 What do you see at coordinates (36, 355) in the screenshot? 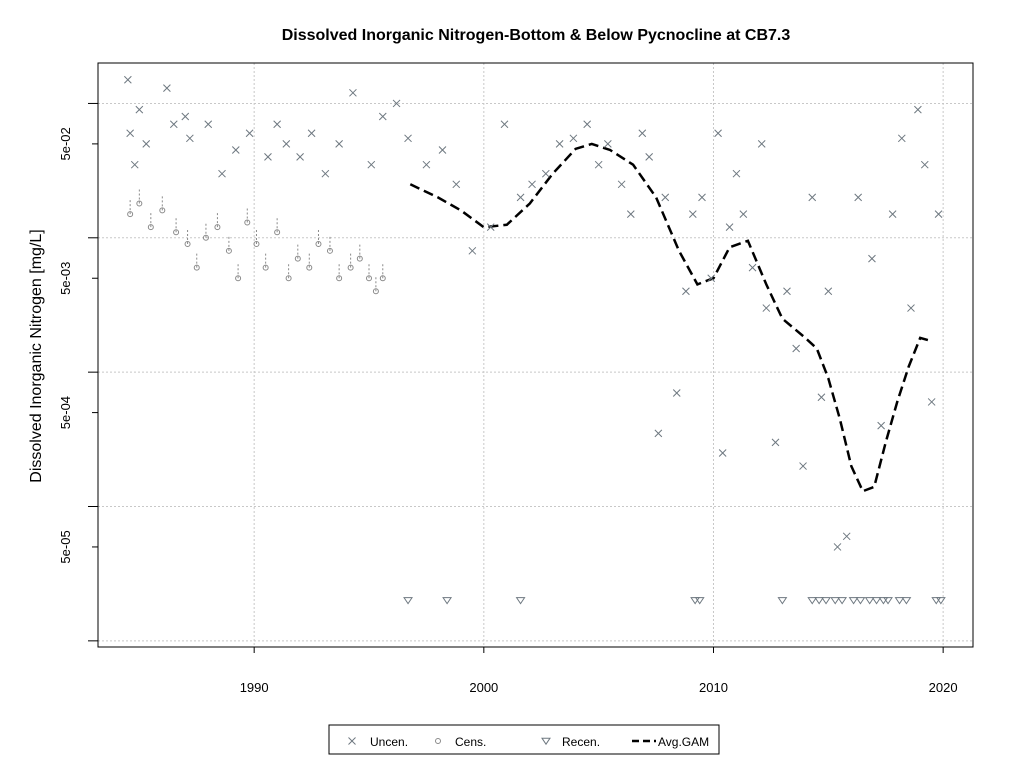
I see `y-axis-label: Dissolved Inorganic Nitrogen [mg/L]` at bounding box center [36, 355].